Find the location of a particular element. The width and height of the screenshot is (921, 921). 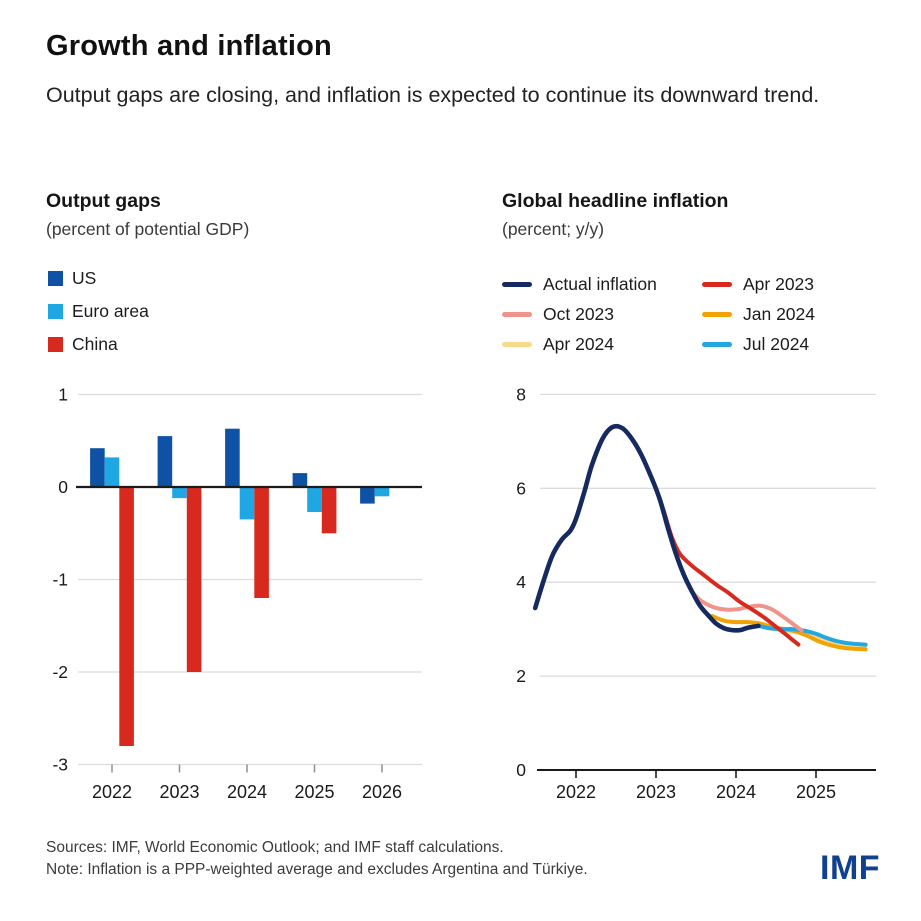

y-axis-label: 2 is located at coordinates (521, 676).